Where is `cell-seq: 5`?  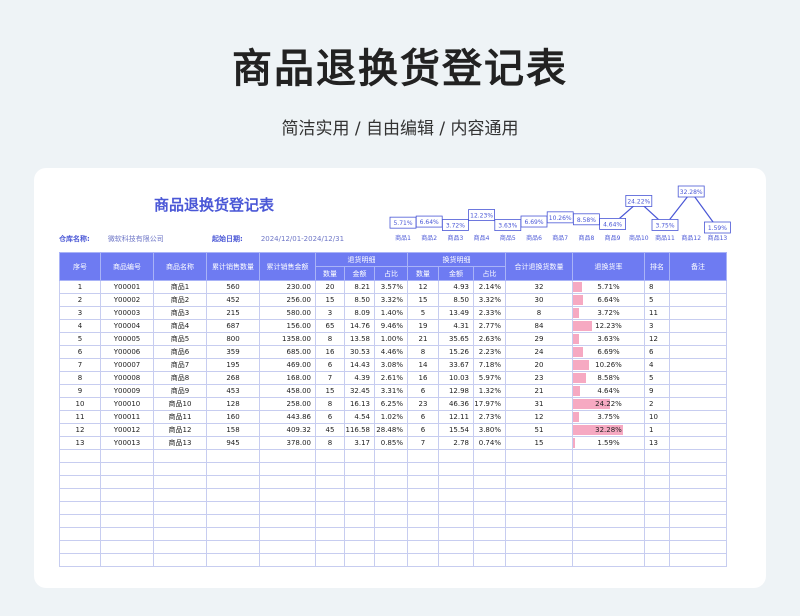 cell-seq: 5 is located at coordinates (80, 339).